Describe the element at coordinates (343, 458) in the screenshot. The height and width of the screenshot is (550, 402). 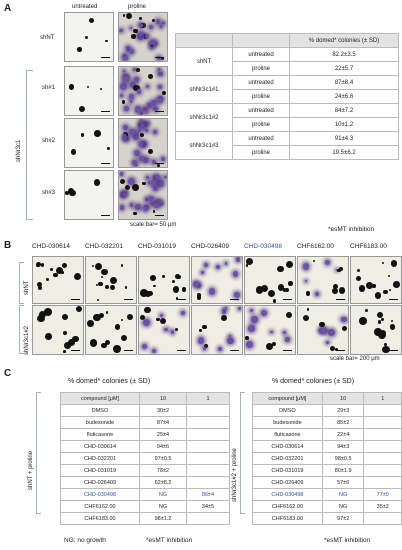
I see `table-c-right-value-10: 98±0.5` at that location.